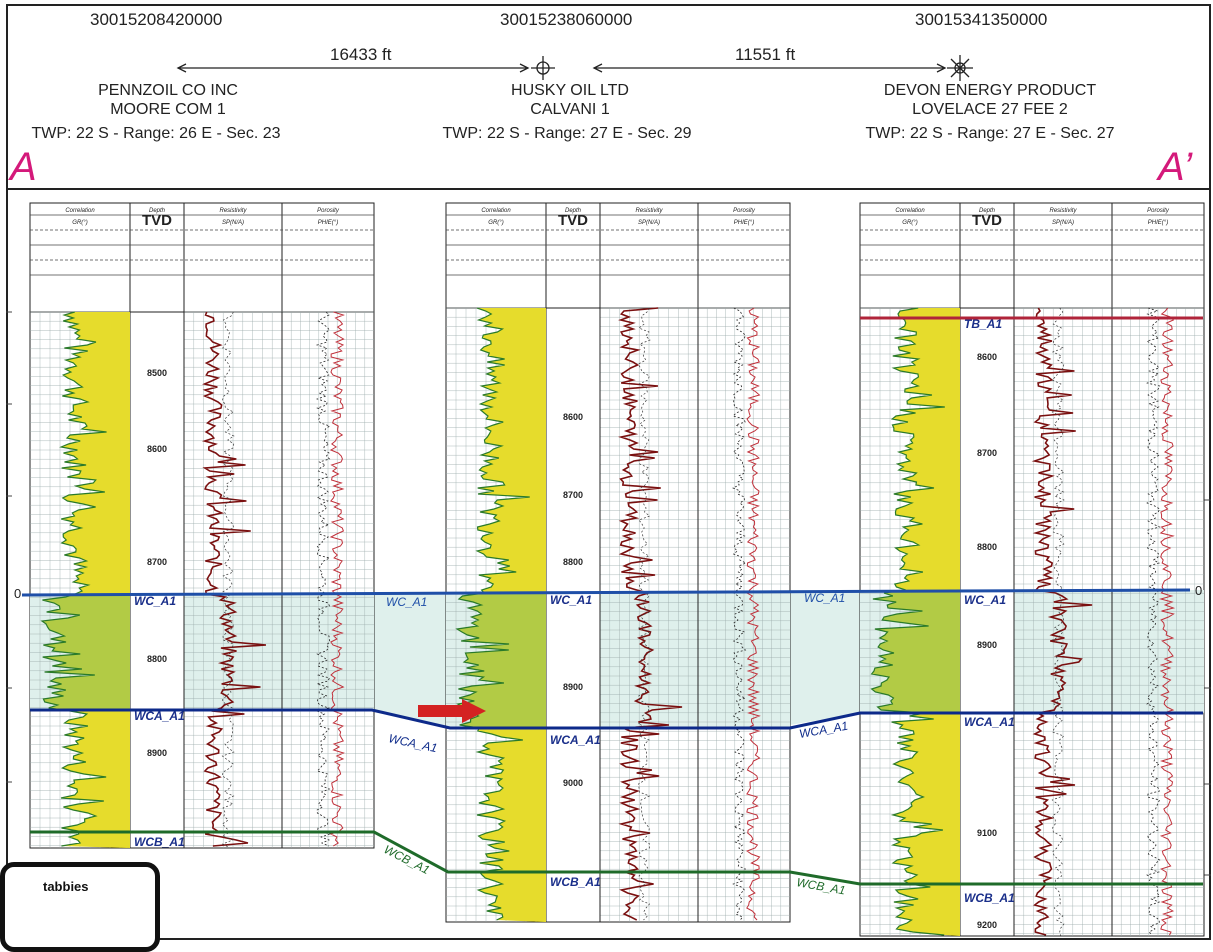 Image resolution: width=1213 pixels, height=952 pixels. I want to click on well-2-operator: HUSKY OIL LTD, so click(570, 90).